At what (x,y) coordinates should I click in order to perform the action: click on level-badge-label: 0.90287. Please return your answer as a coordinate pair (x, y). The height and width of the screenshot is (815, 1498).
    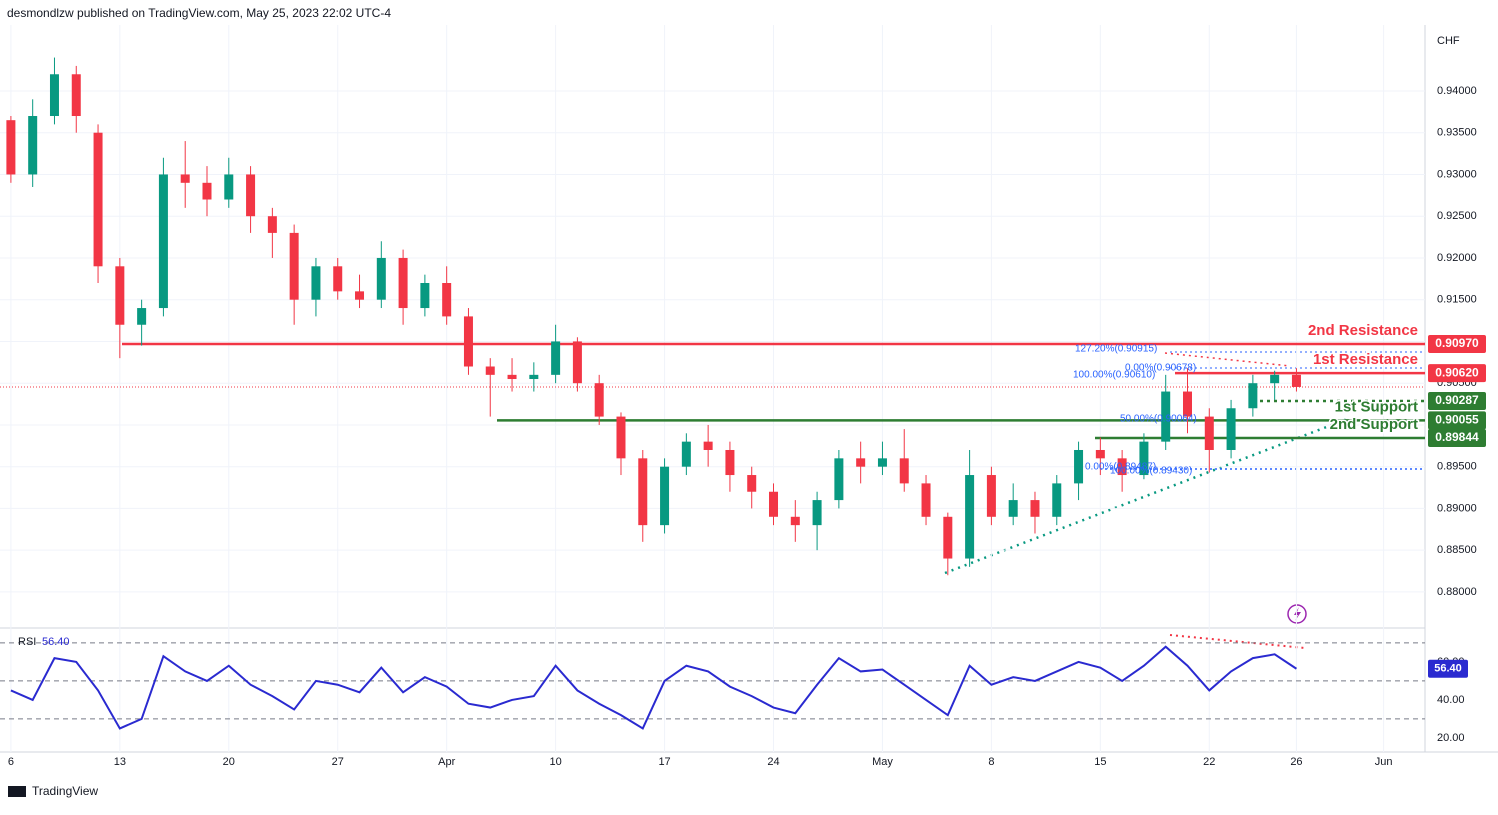
    Looking at the image, I should click on (1457, 400).